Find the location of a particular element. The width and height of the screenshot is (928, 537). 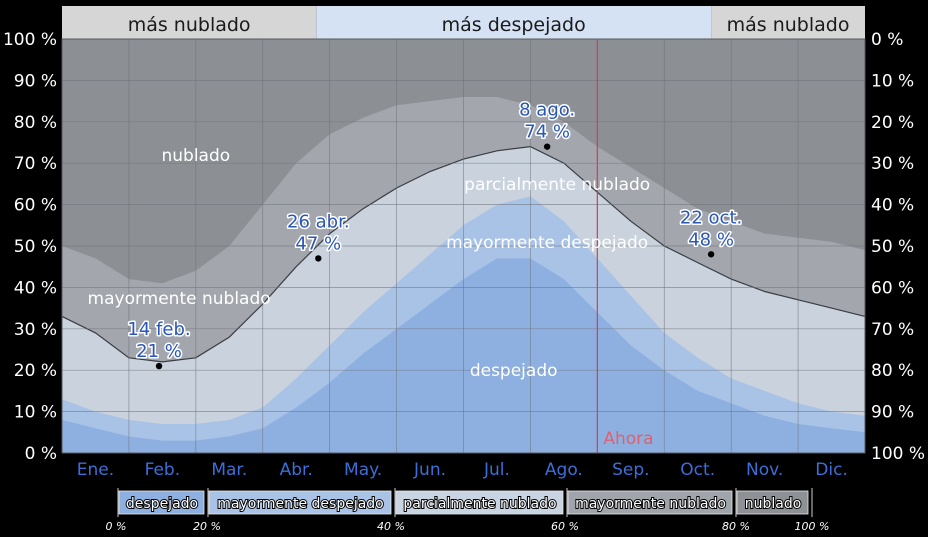

month-label: Sep. is located at coordinates (630, 470).